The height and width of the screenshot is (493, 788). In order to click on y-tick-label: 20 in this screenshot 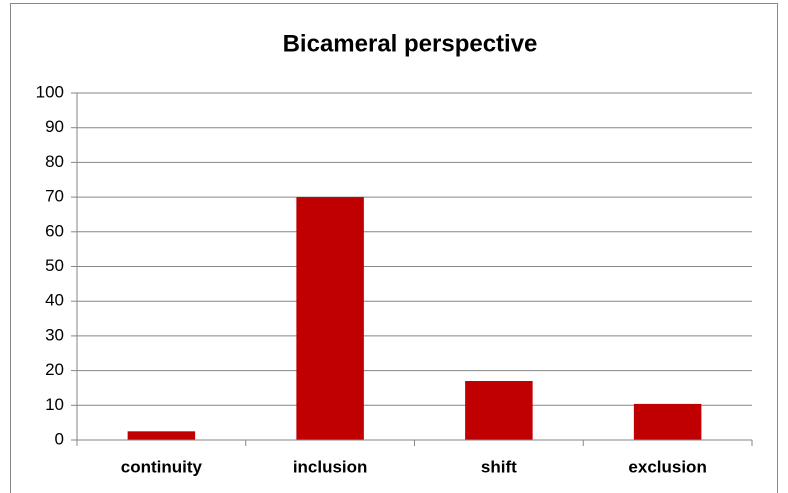, I will do `click(54, 369)`.